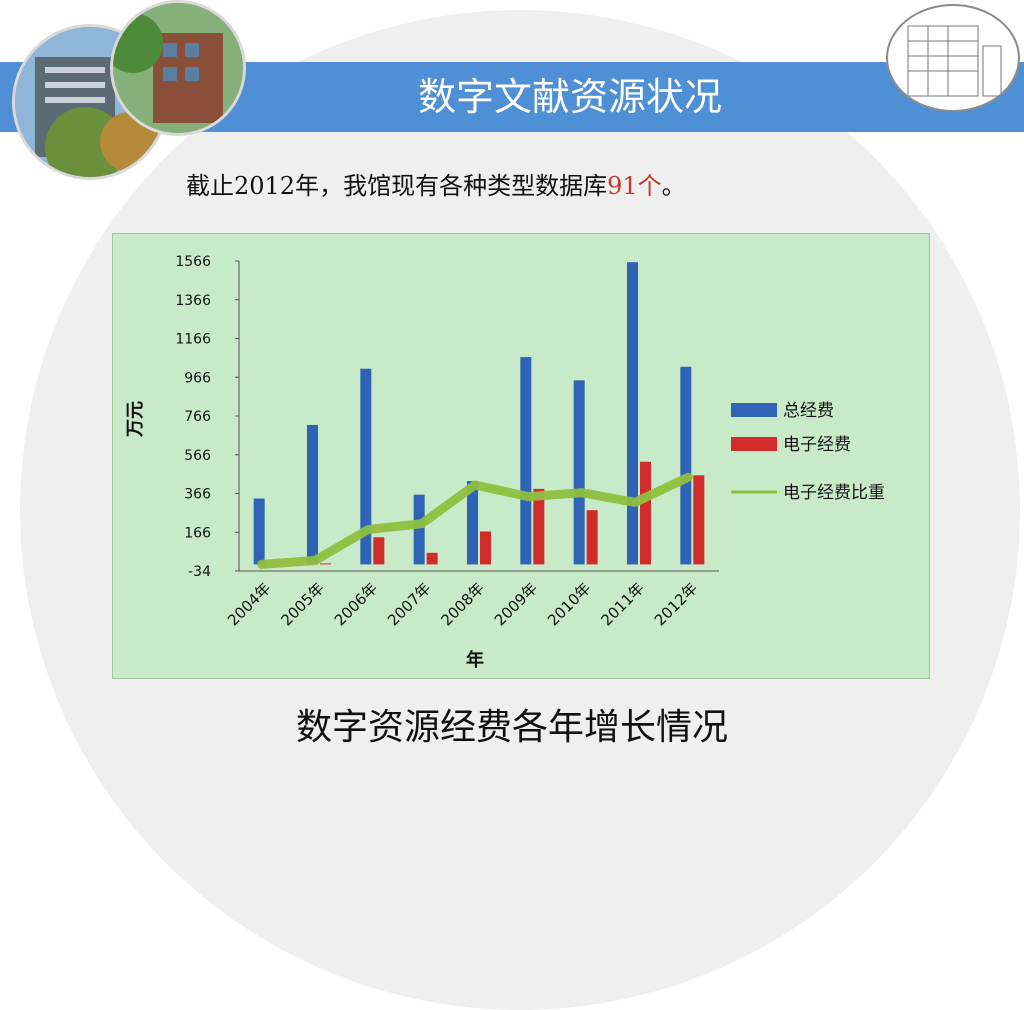 Image resolution: width=1024 pixels, height=1010 pixels. Describe the element at coordinates (397, 186) in the screenshot. I see `subtitle-text: 截止2012年，我馆现有各种类型数据库` at that location.